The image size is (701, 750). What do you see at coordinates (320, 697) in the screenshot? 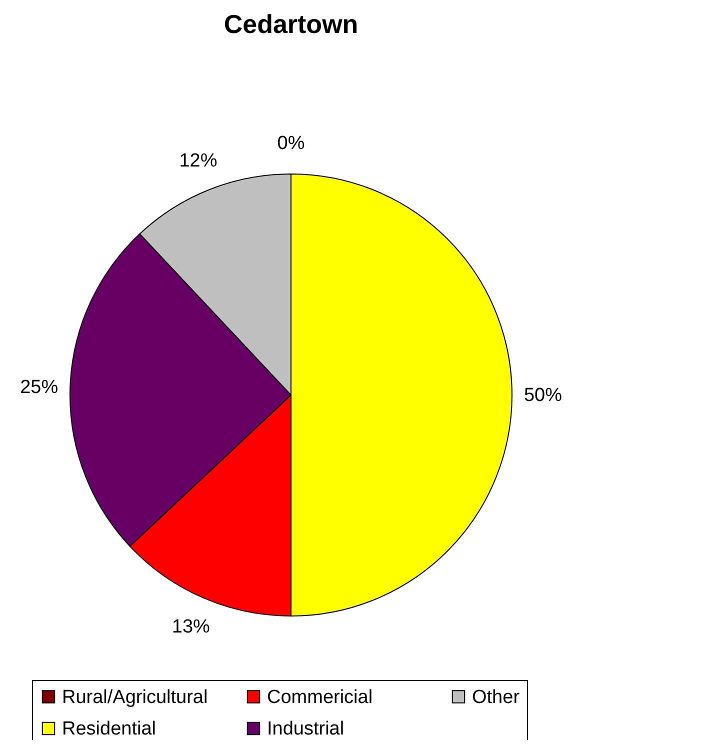
I see `legend-label: Commericial` at bounding box center [320, 697].